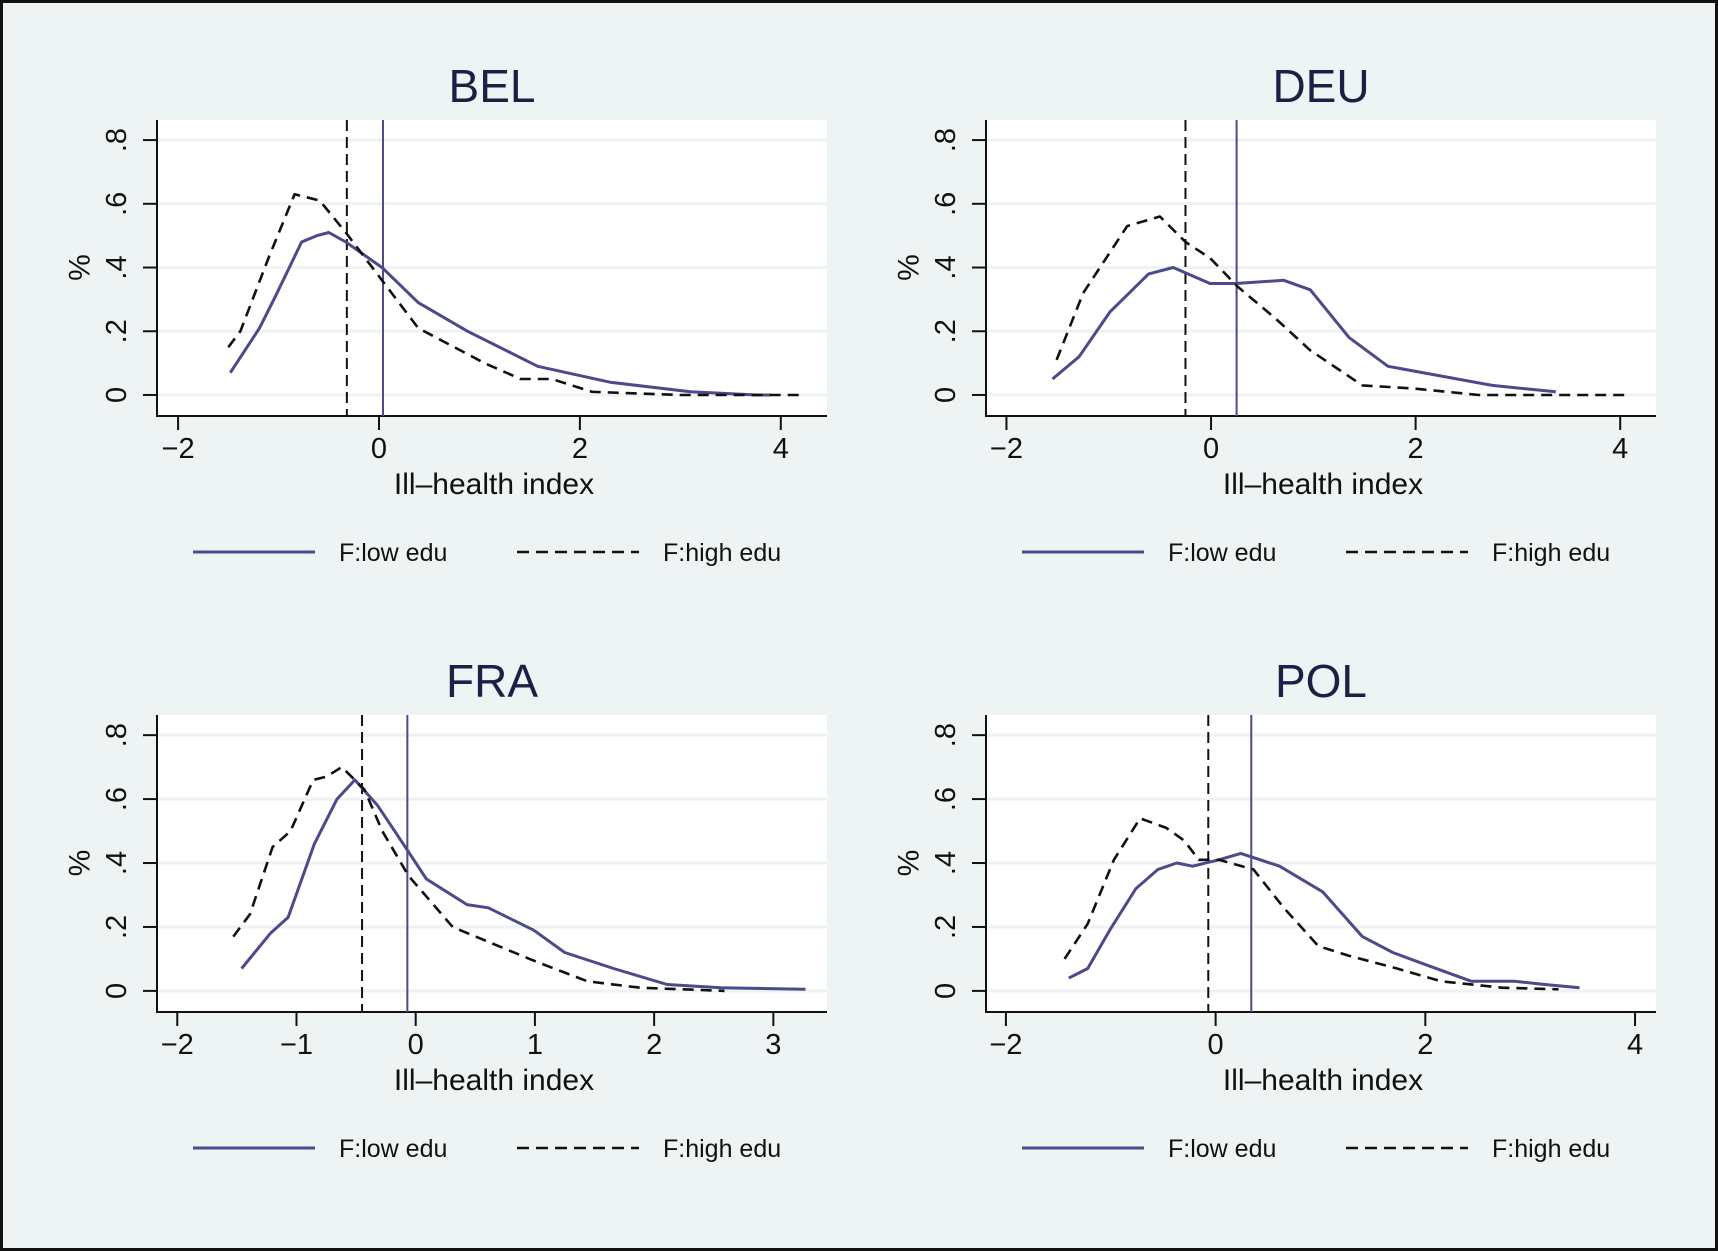  Describe the element at coordinates (296, 1045) in the screenshot. I see `x-tick-label: −1` at that location.